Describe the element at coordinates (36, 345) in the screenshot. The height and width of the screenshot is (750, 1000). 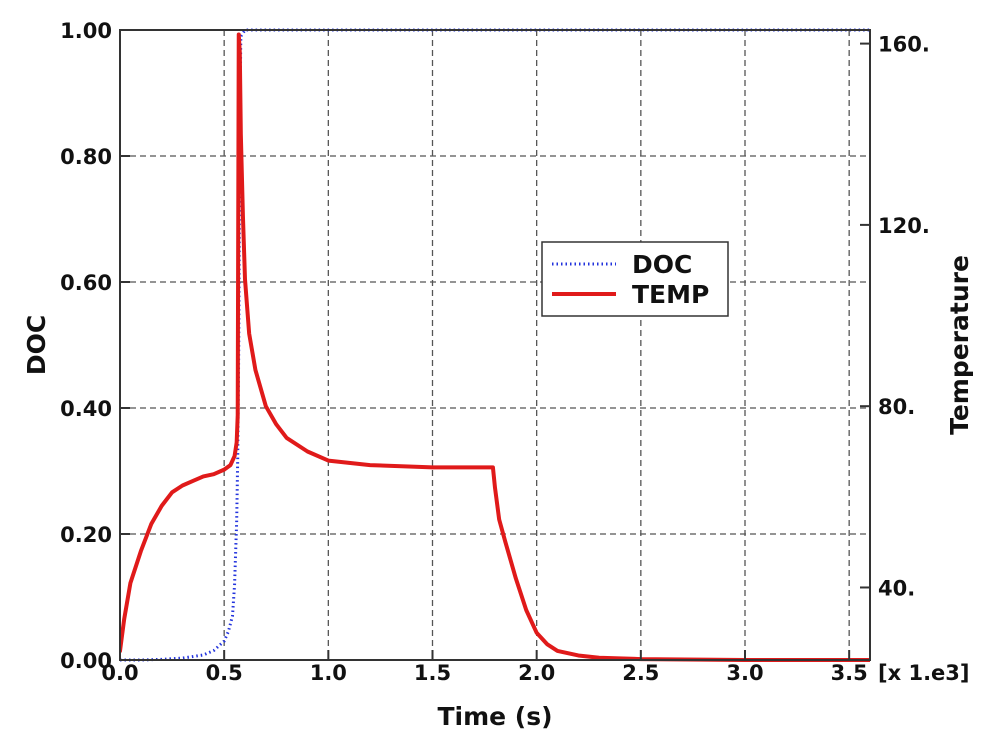
I see `left-axis-title: DOC` at that location.